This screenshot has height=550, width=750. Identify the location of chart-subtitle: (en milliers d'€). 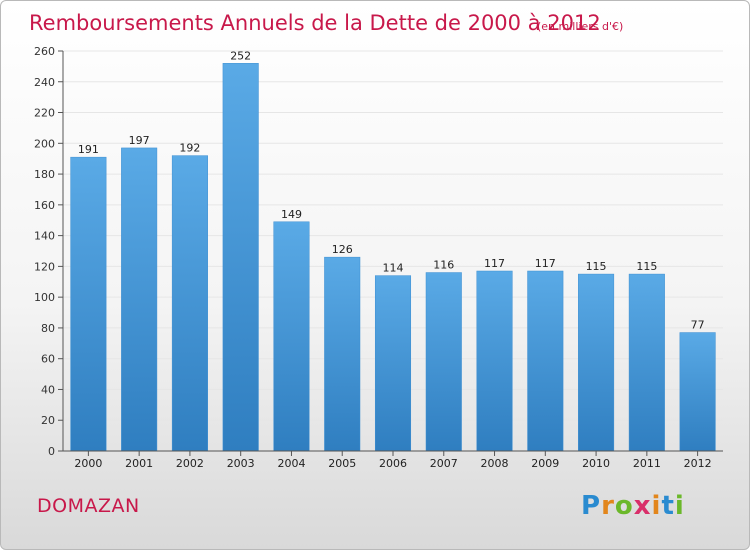
(580, 26).